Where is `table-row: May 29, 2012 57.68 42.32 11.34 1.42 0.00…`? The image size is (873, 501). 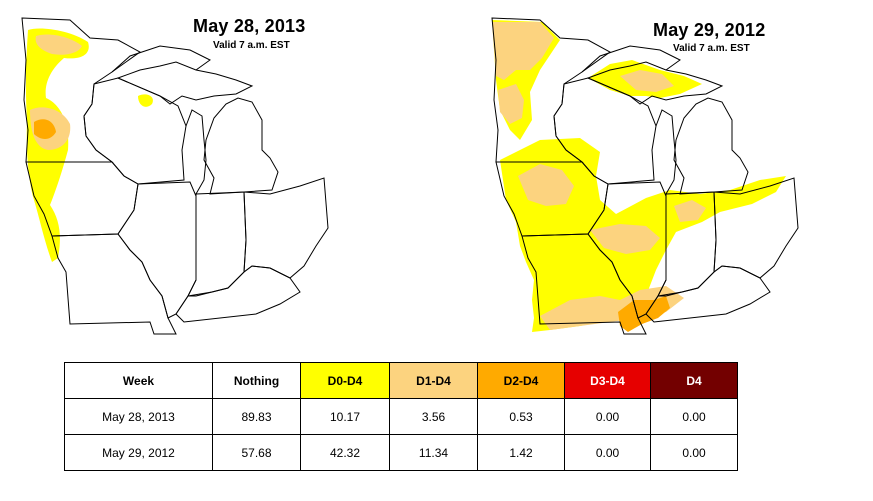 table-row: May 29, 2012 57.68 42.32 11.34 1.42 0.00… is located at coordinates (401, 452).